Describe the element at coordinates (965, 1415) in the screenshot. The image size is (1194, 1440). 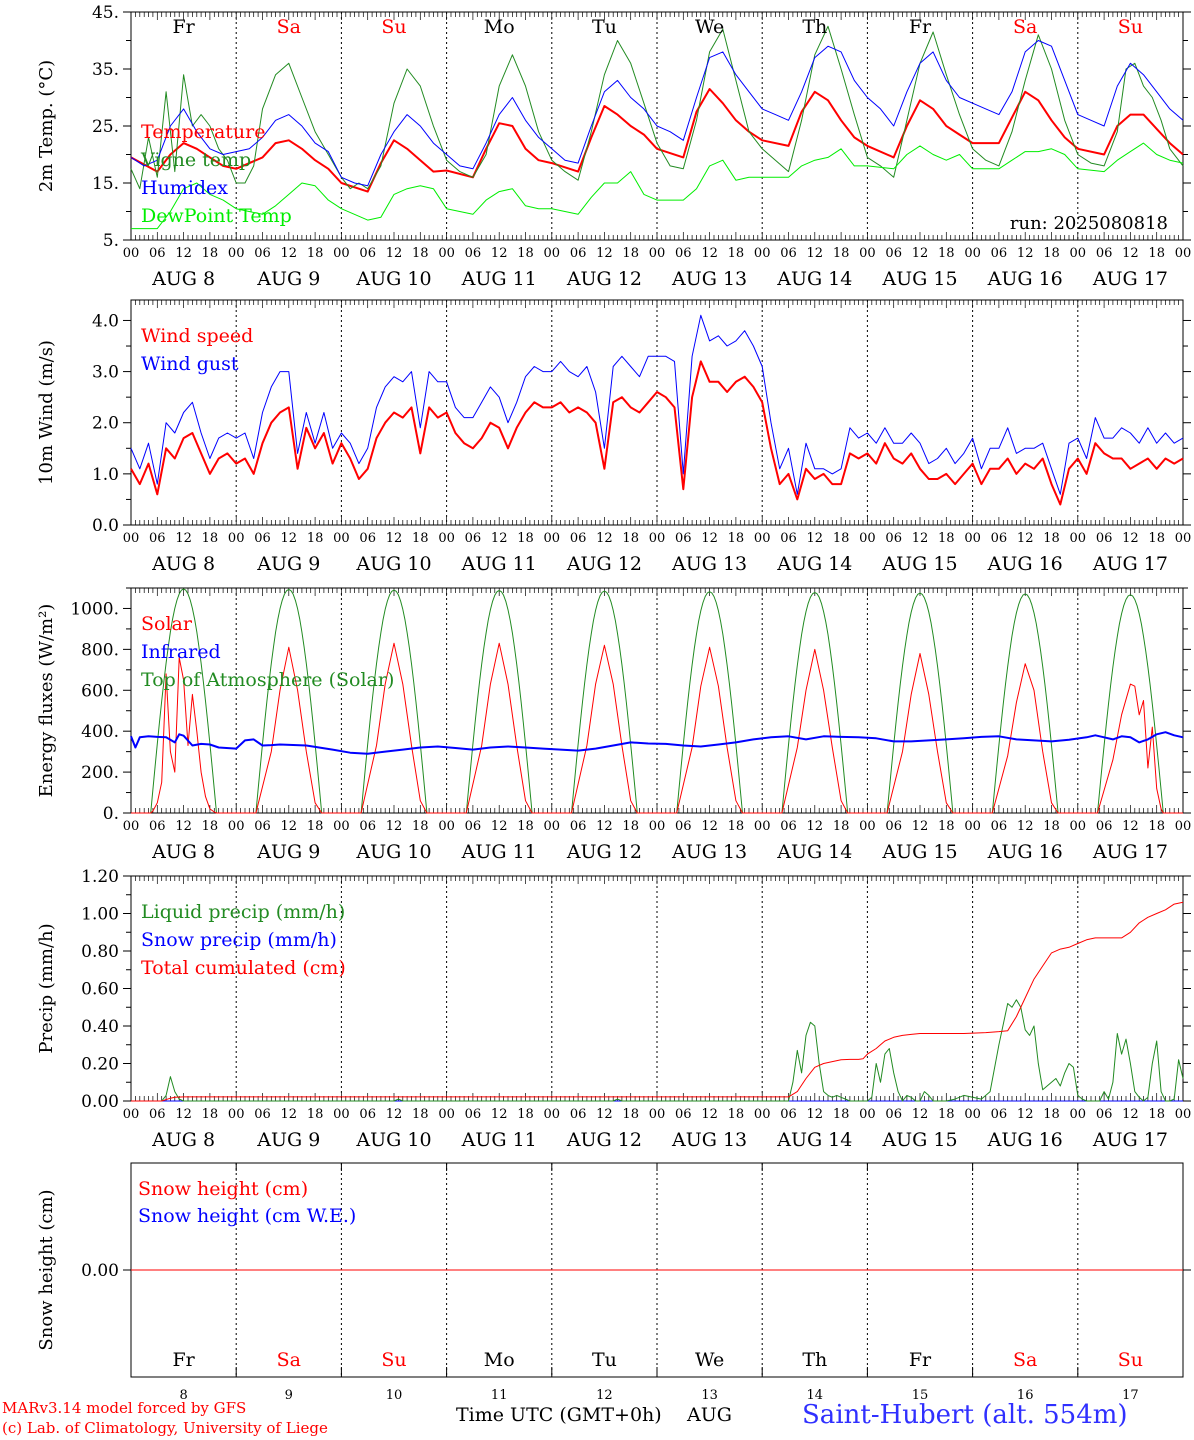
I see `station-name: Saint-Hubert (alt. 554m)` at that location.